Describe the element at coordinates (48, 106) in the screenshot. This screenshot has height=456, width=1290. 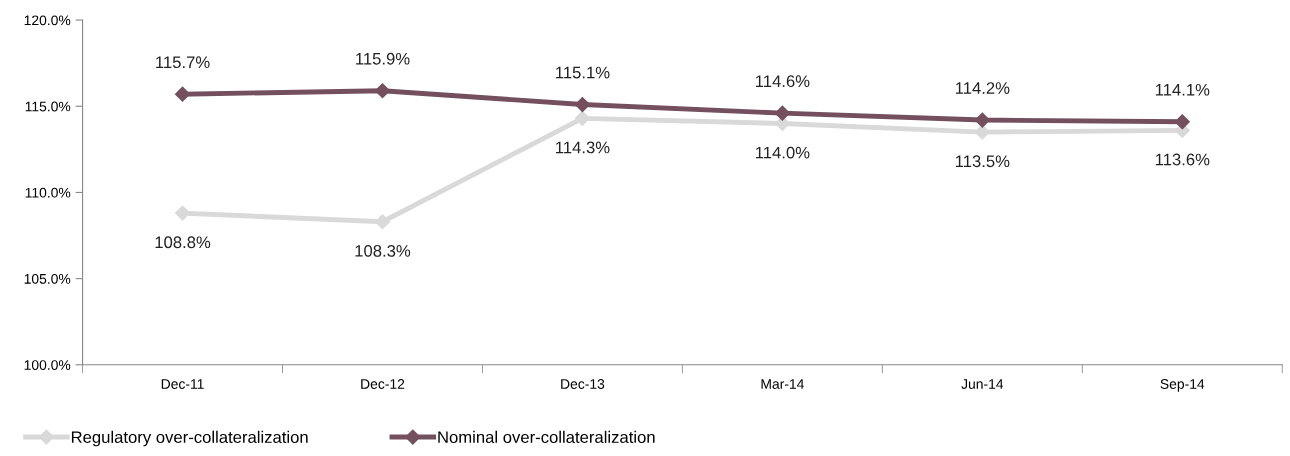
I see `y-tick-label: 115.0%` at that location.